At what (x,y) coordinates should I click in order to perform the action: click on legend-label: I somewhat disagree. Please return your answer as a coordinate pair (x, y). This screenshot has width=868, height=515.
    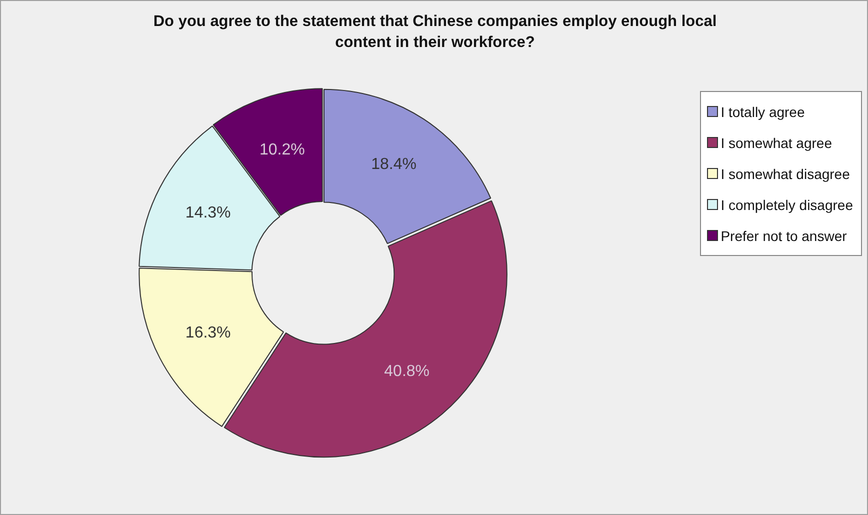
    Looking at the image, I should click on (785, 174).